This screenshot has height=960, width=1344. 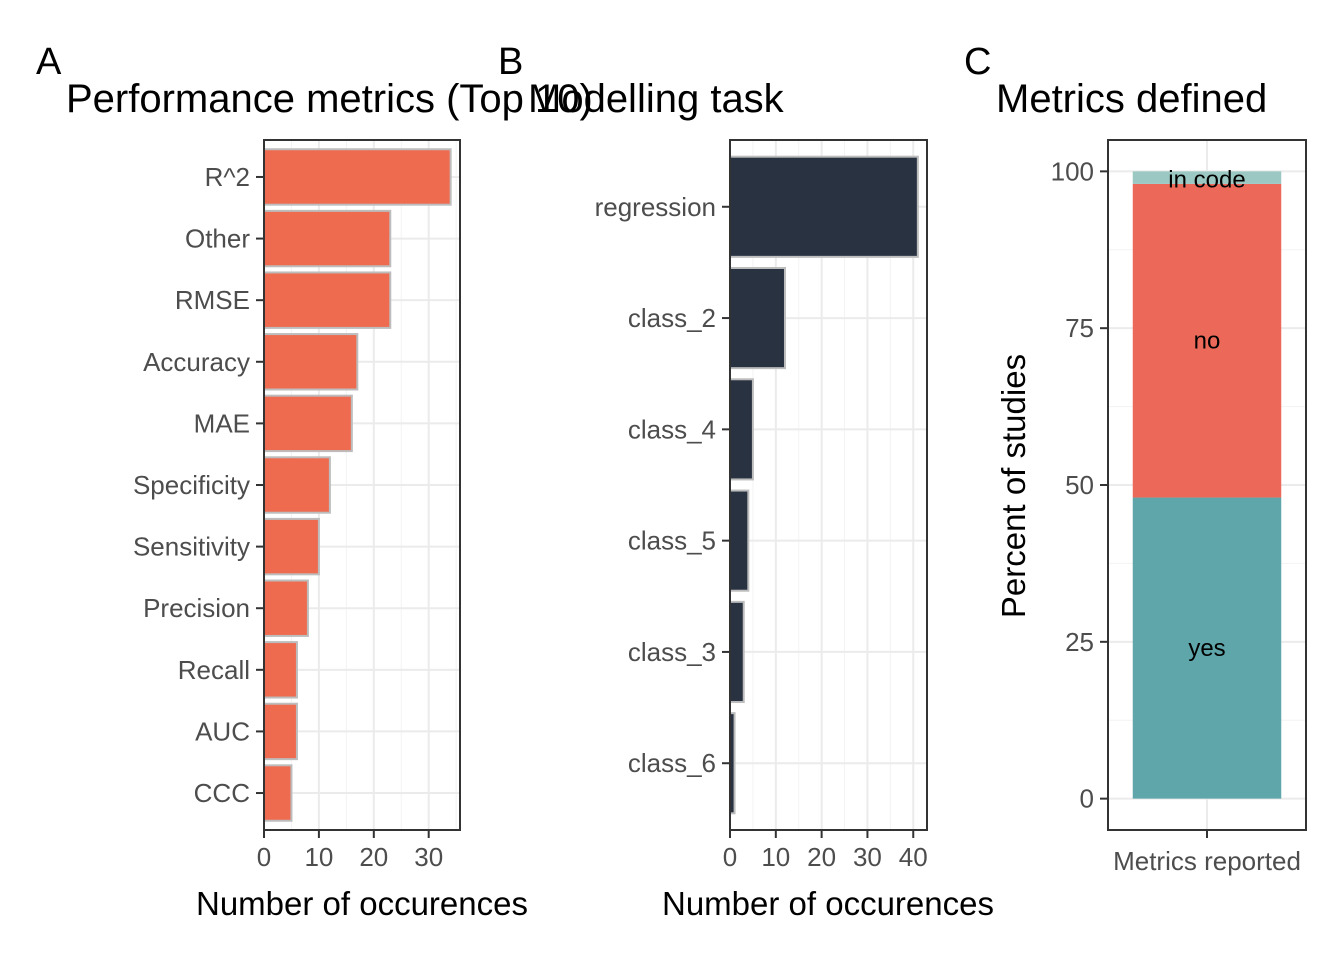 I want to click on panel-c-title: Metrics defined, so click(x=1131, y=99).